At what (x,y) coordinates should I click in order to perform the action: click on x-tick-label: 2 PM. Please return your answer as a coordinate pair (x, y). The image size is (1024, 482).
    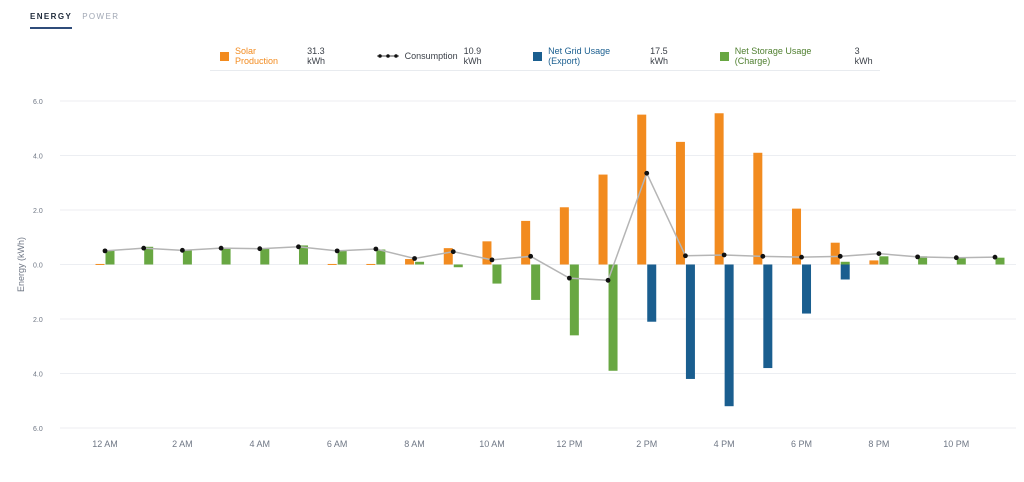
    Looking at the image, I should click on (646, 444).